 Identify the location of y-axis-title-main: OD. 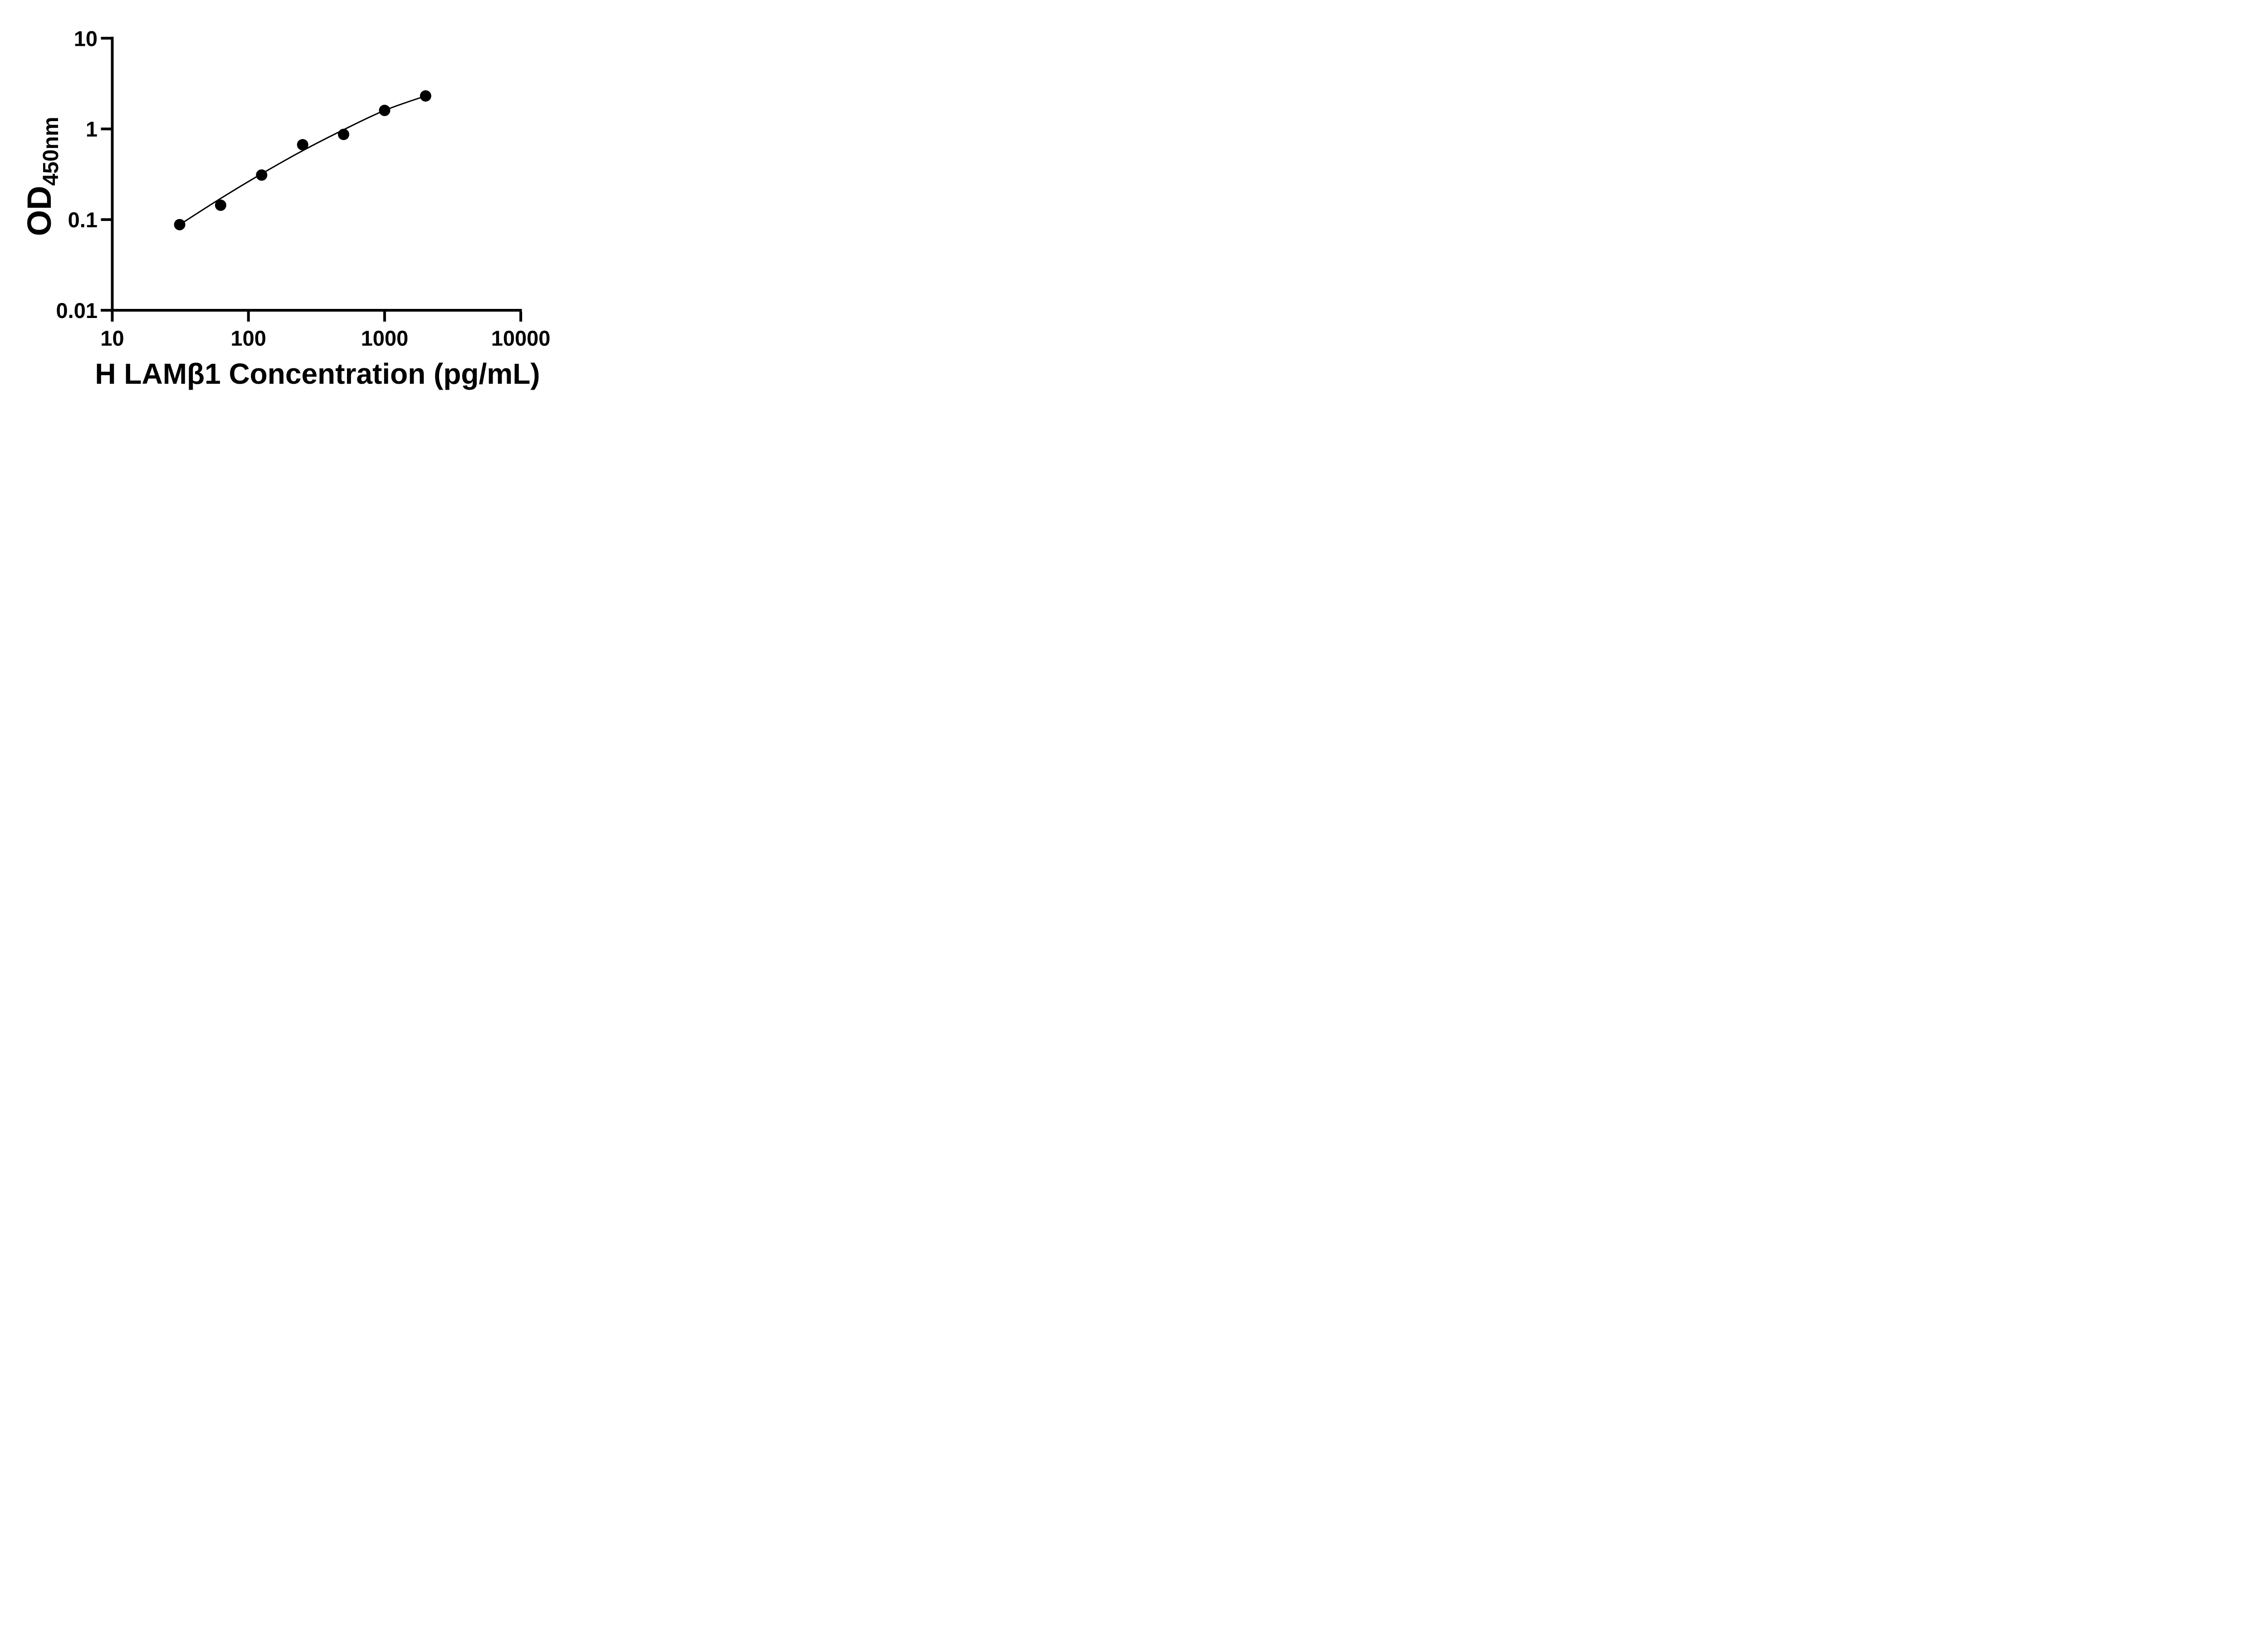
(39, 211).